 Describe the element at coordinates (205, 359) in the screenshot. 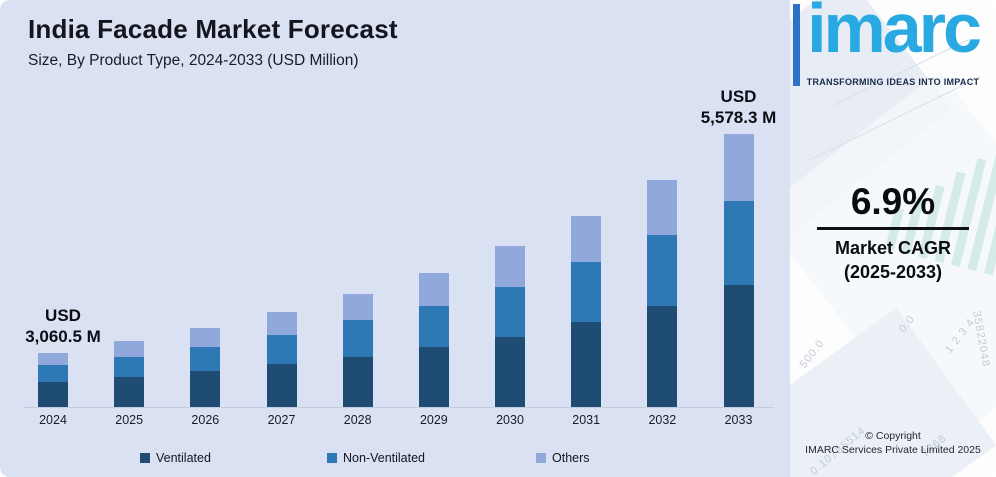

I see `bar-segment-2026-non-ventilated` at that location.